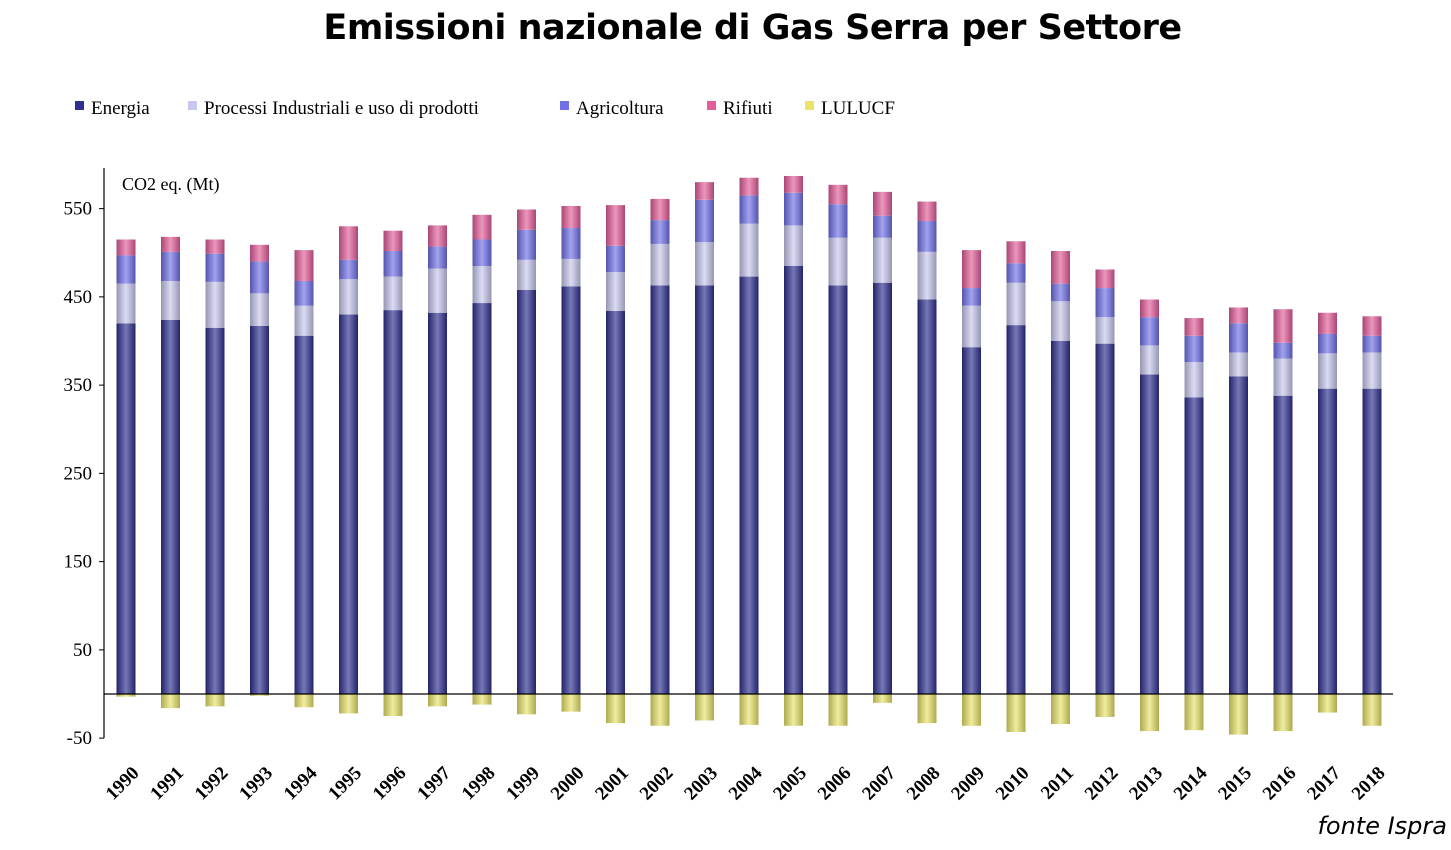  Describe the element at coordinates (482, 498) in the screenshot. I see `bar-energia-1998` at that location.